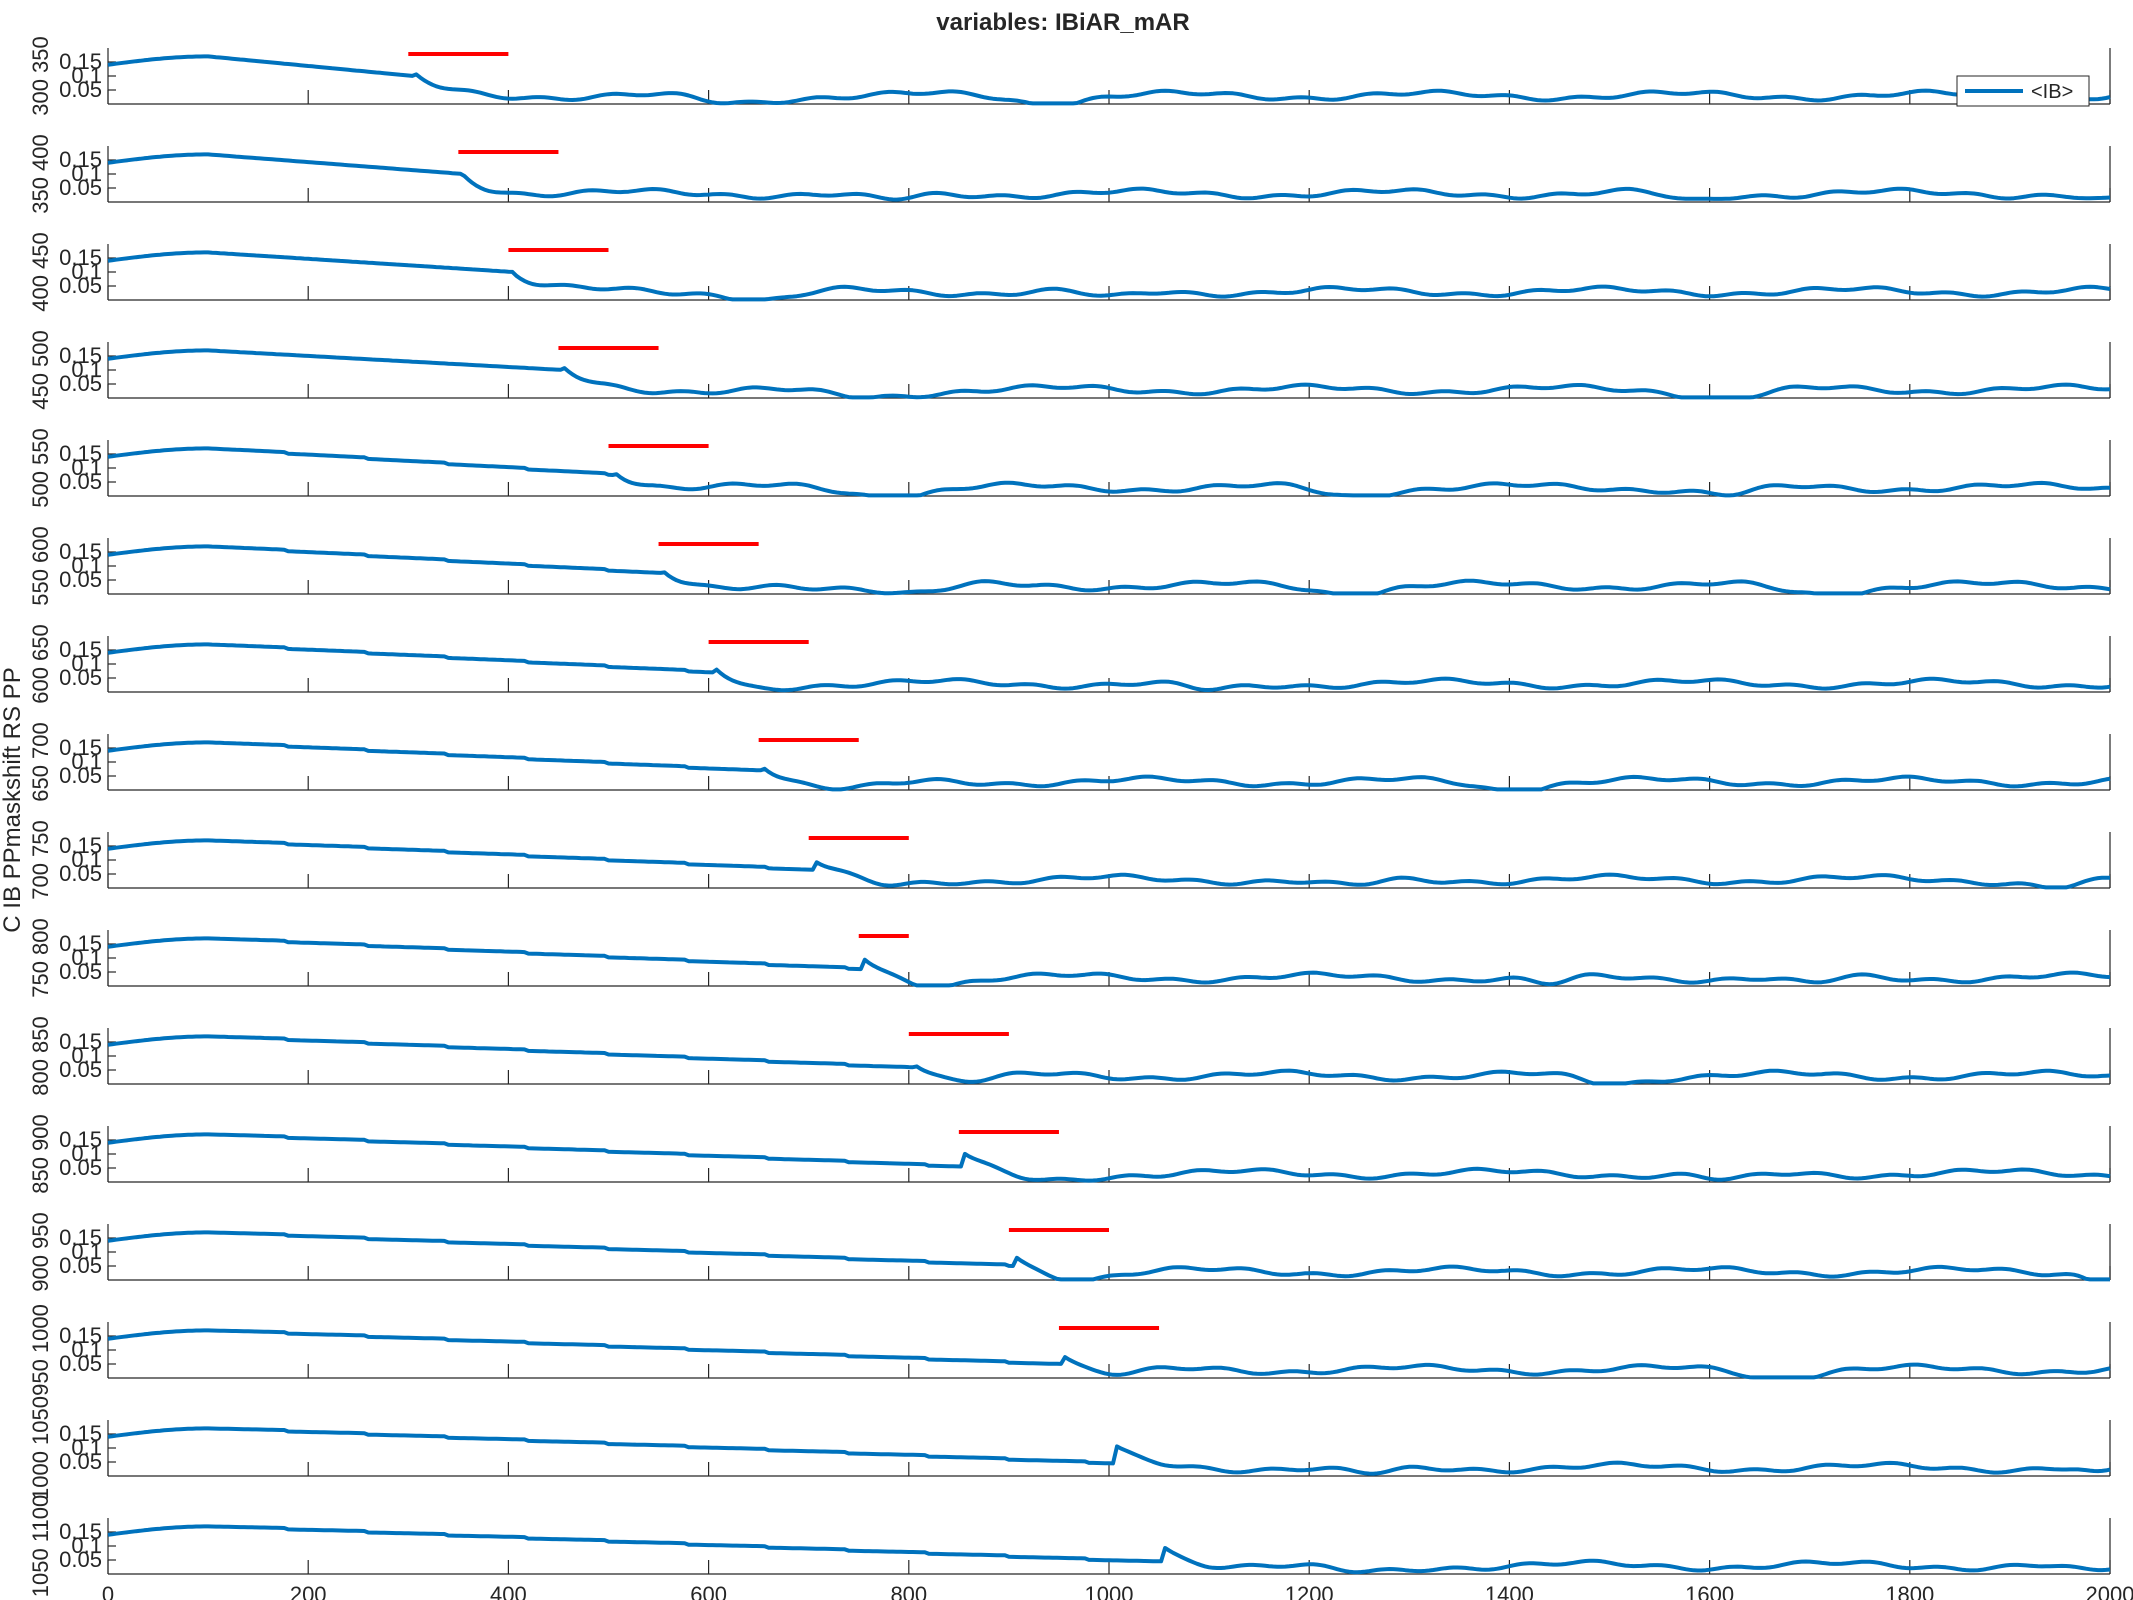 The image size is (2133, 1600). What do you see at coordinates (40, 468) in the screenshot?
I see `subplot-y-label: 500 550` at bounding box center [40, 468].